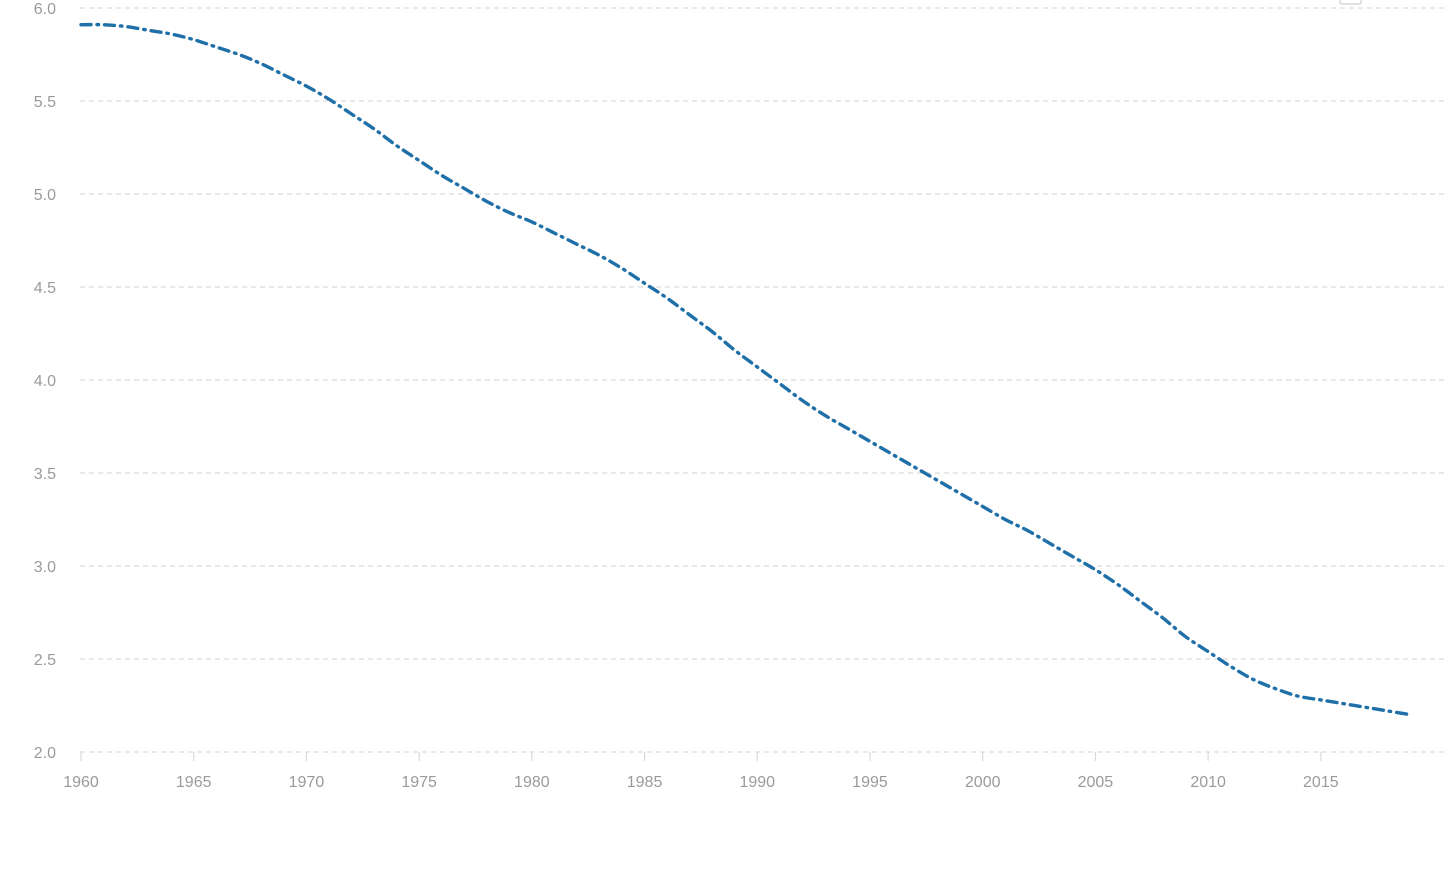 The image size is (1456, 883). Describe the element at coordinates (645, 782) in the screenshot. I see `x-tick-label: 1985` at that location.